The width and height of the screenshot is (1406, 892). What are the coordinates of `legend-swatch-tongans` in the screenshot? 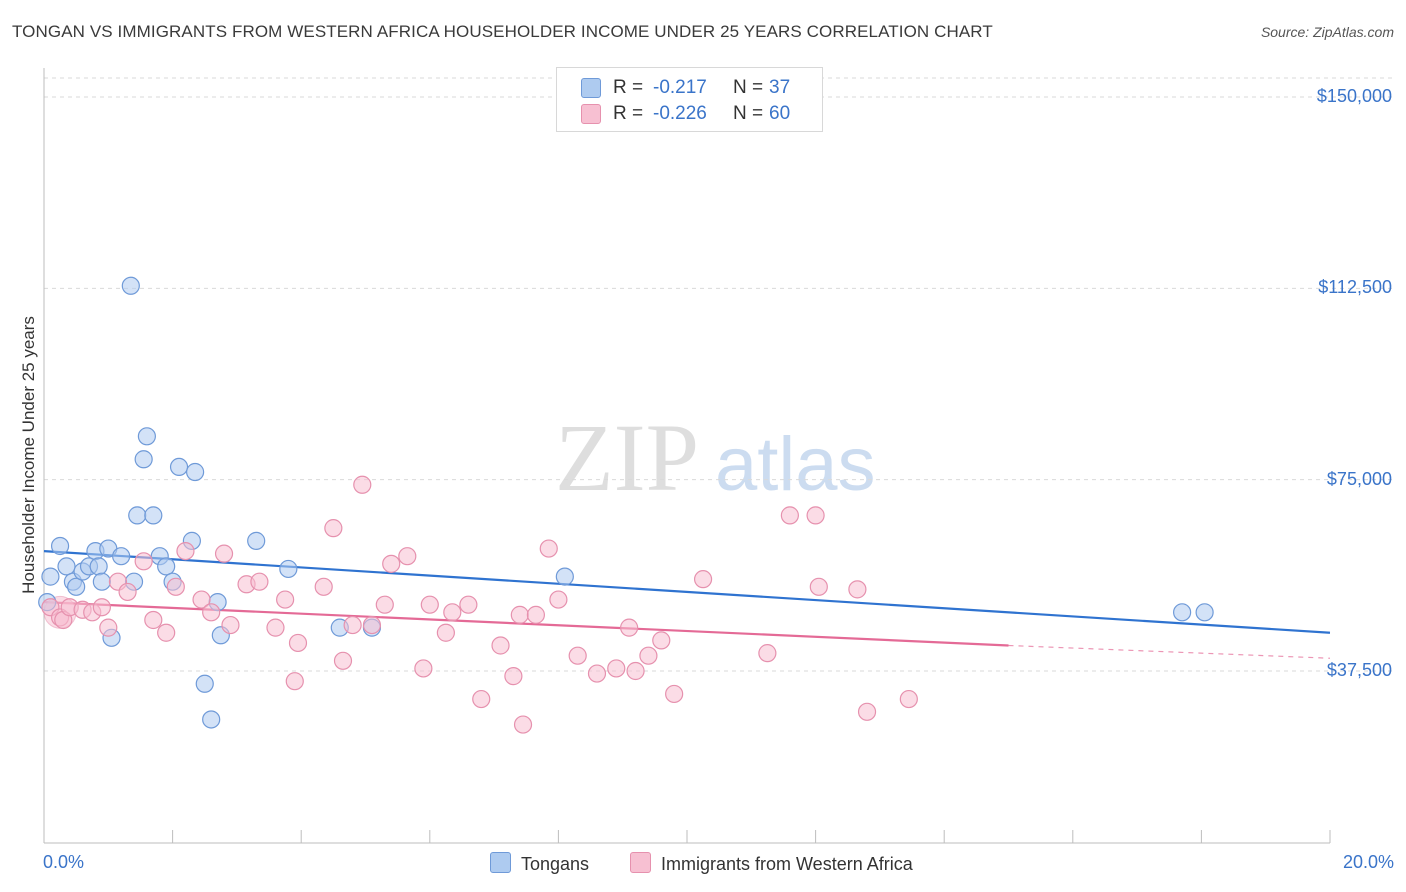 It's located at (591, 88).